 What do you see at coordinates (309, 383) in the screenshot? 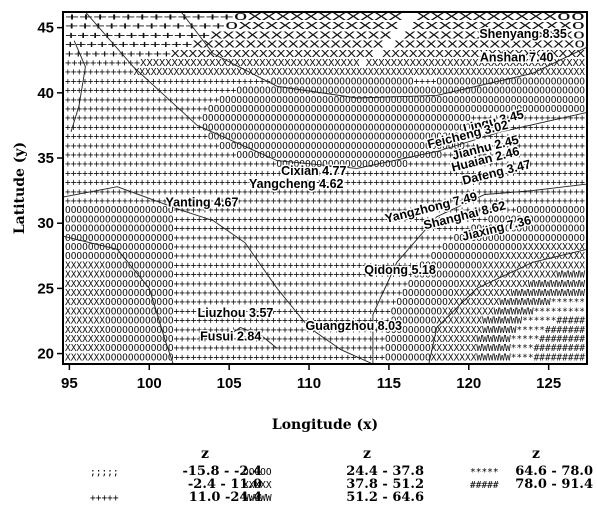
I see `x-tick-label: 110` at bounding box center [309, 383].